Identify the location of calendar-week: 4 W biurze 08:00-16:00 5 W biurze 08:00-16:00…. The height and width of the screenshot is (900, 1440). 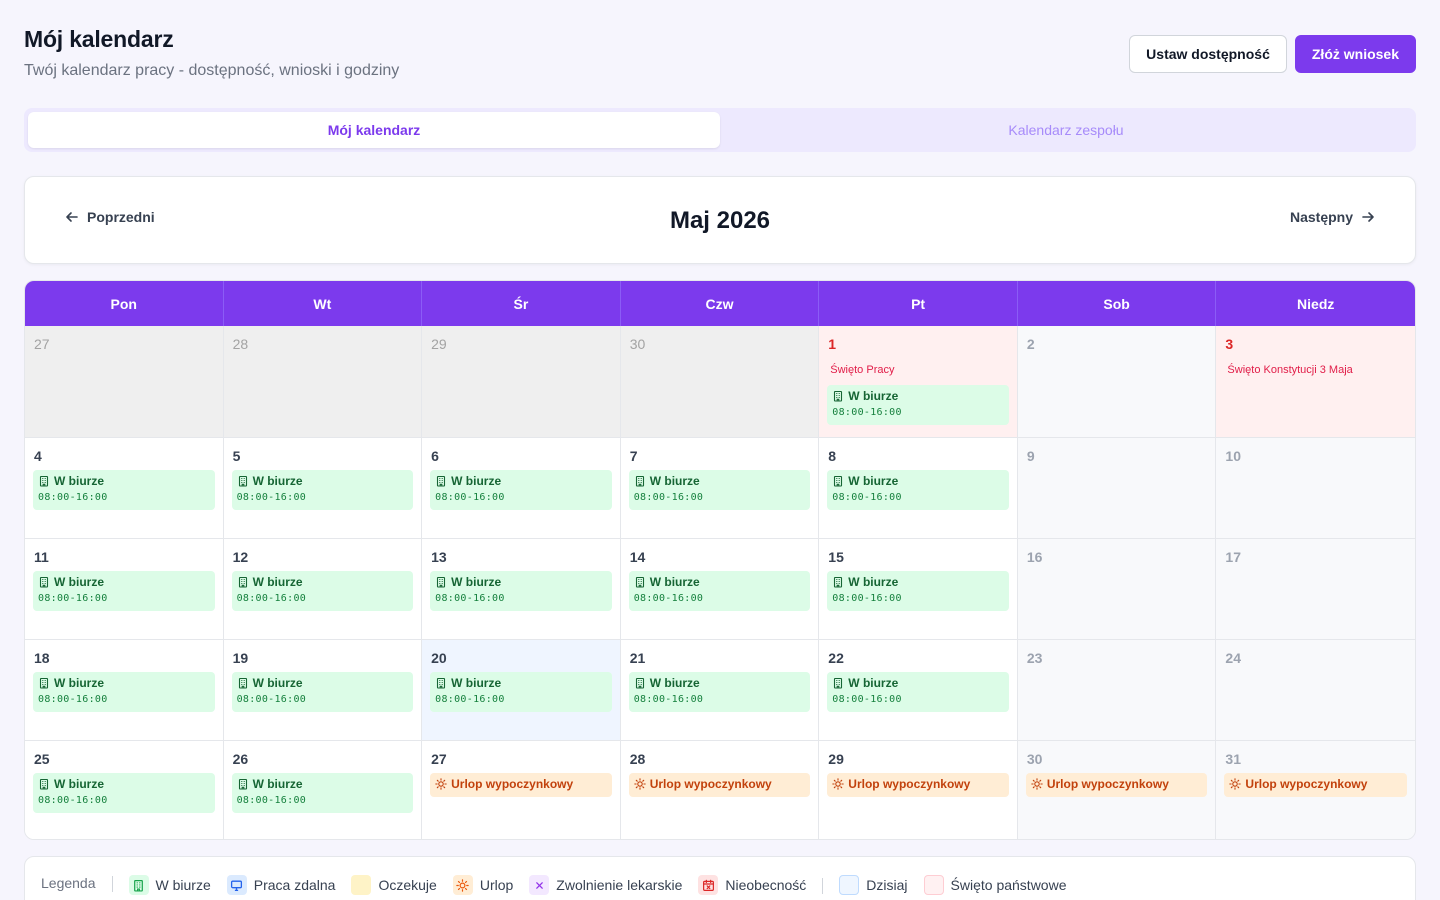
(720, 487).